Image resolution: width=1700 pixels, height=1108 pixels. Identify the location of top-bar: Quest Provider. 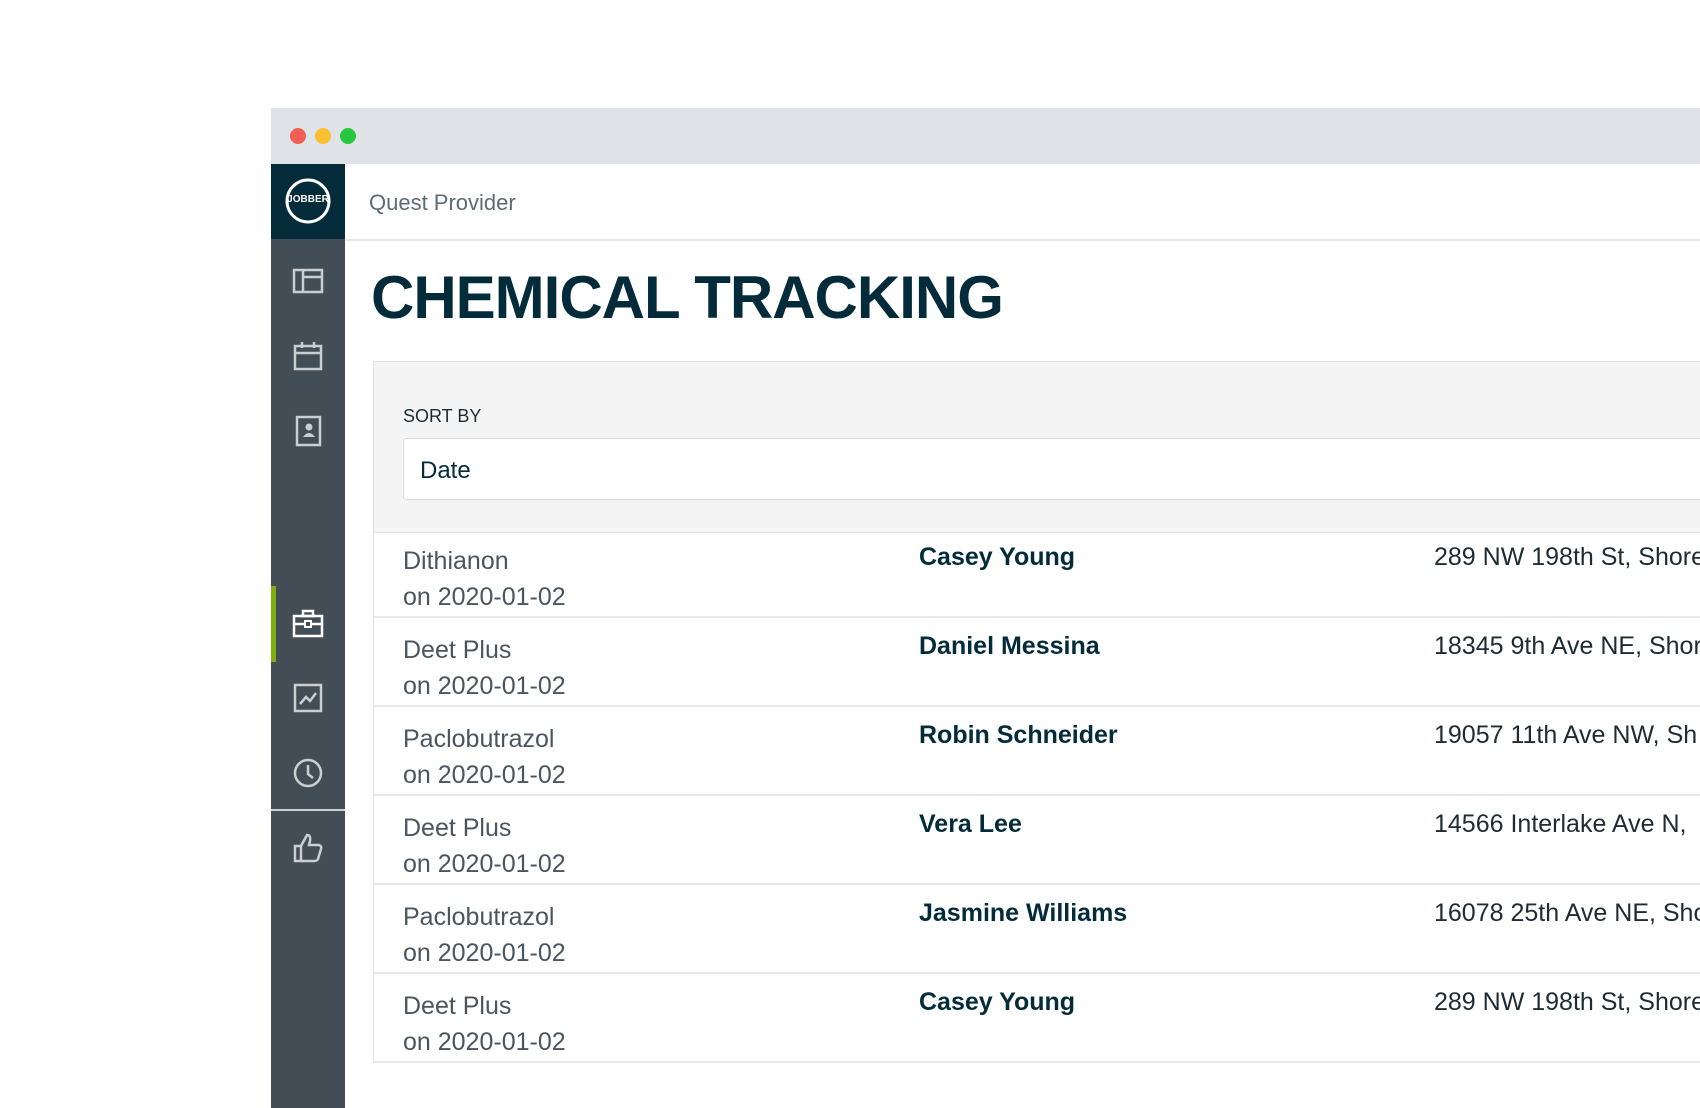
(1022, 202).